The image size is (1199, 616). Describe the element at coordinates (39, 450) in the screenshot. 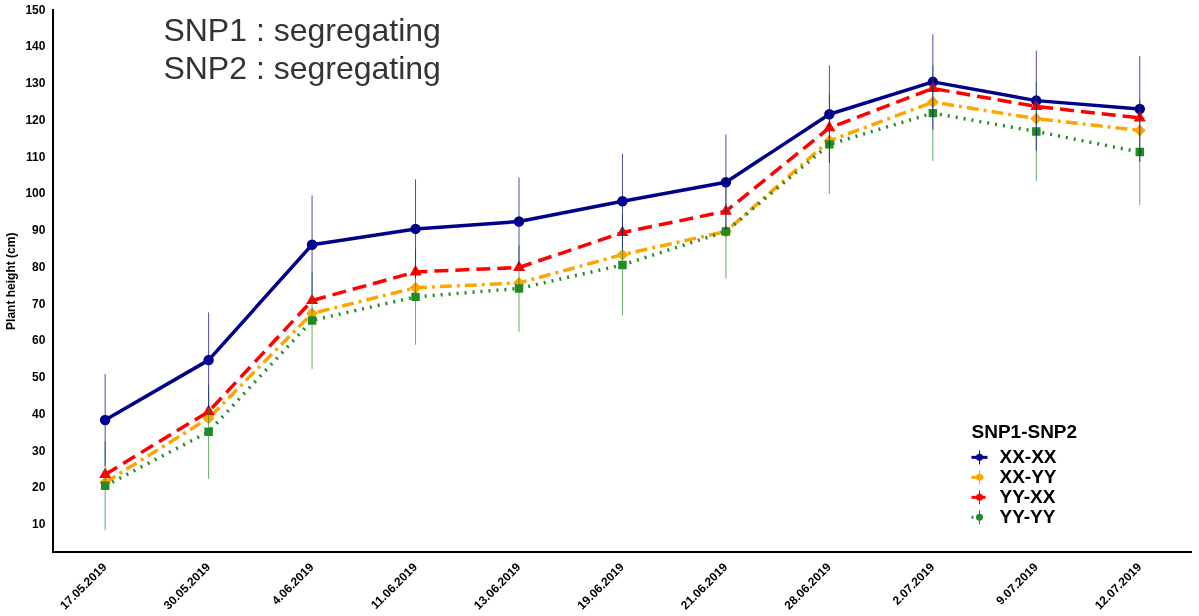

I see `y-tick-label: 30` at that location.